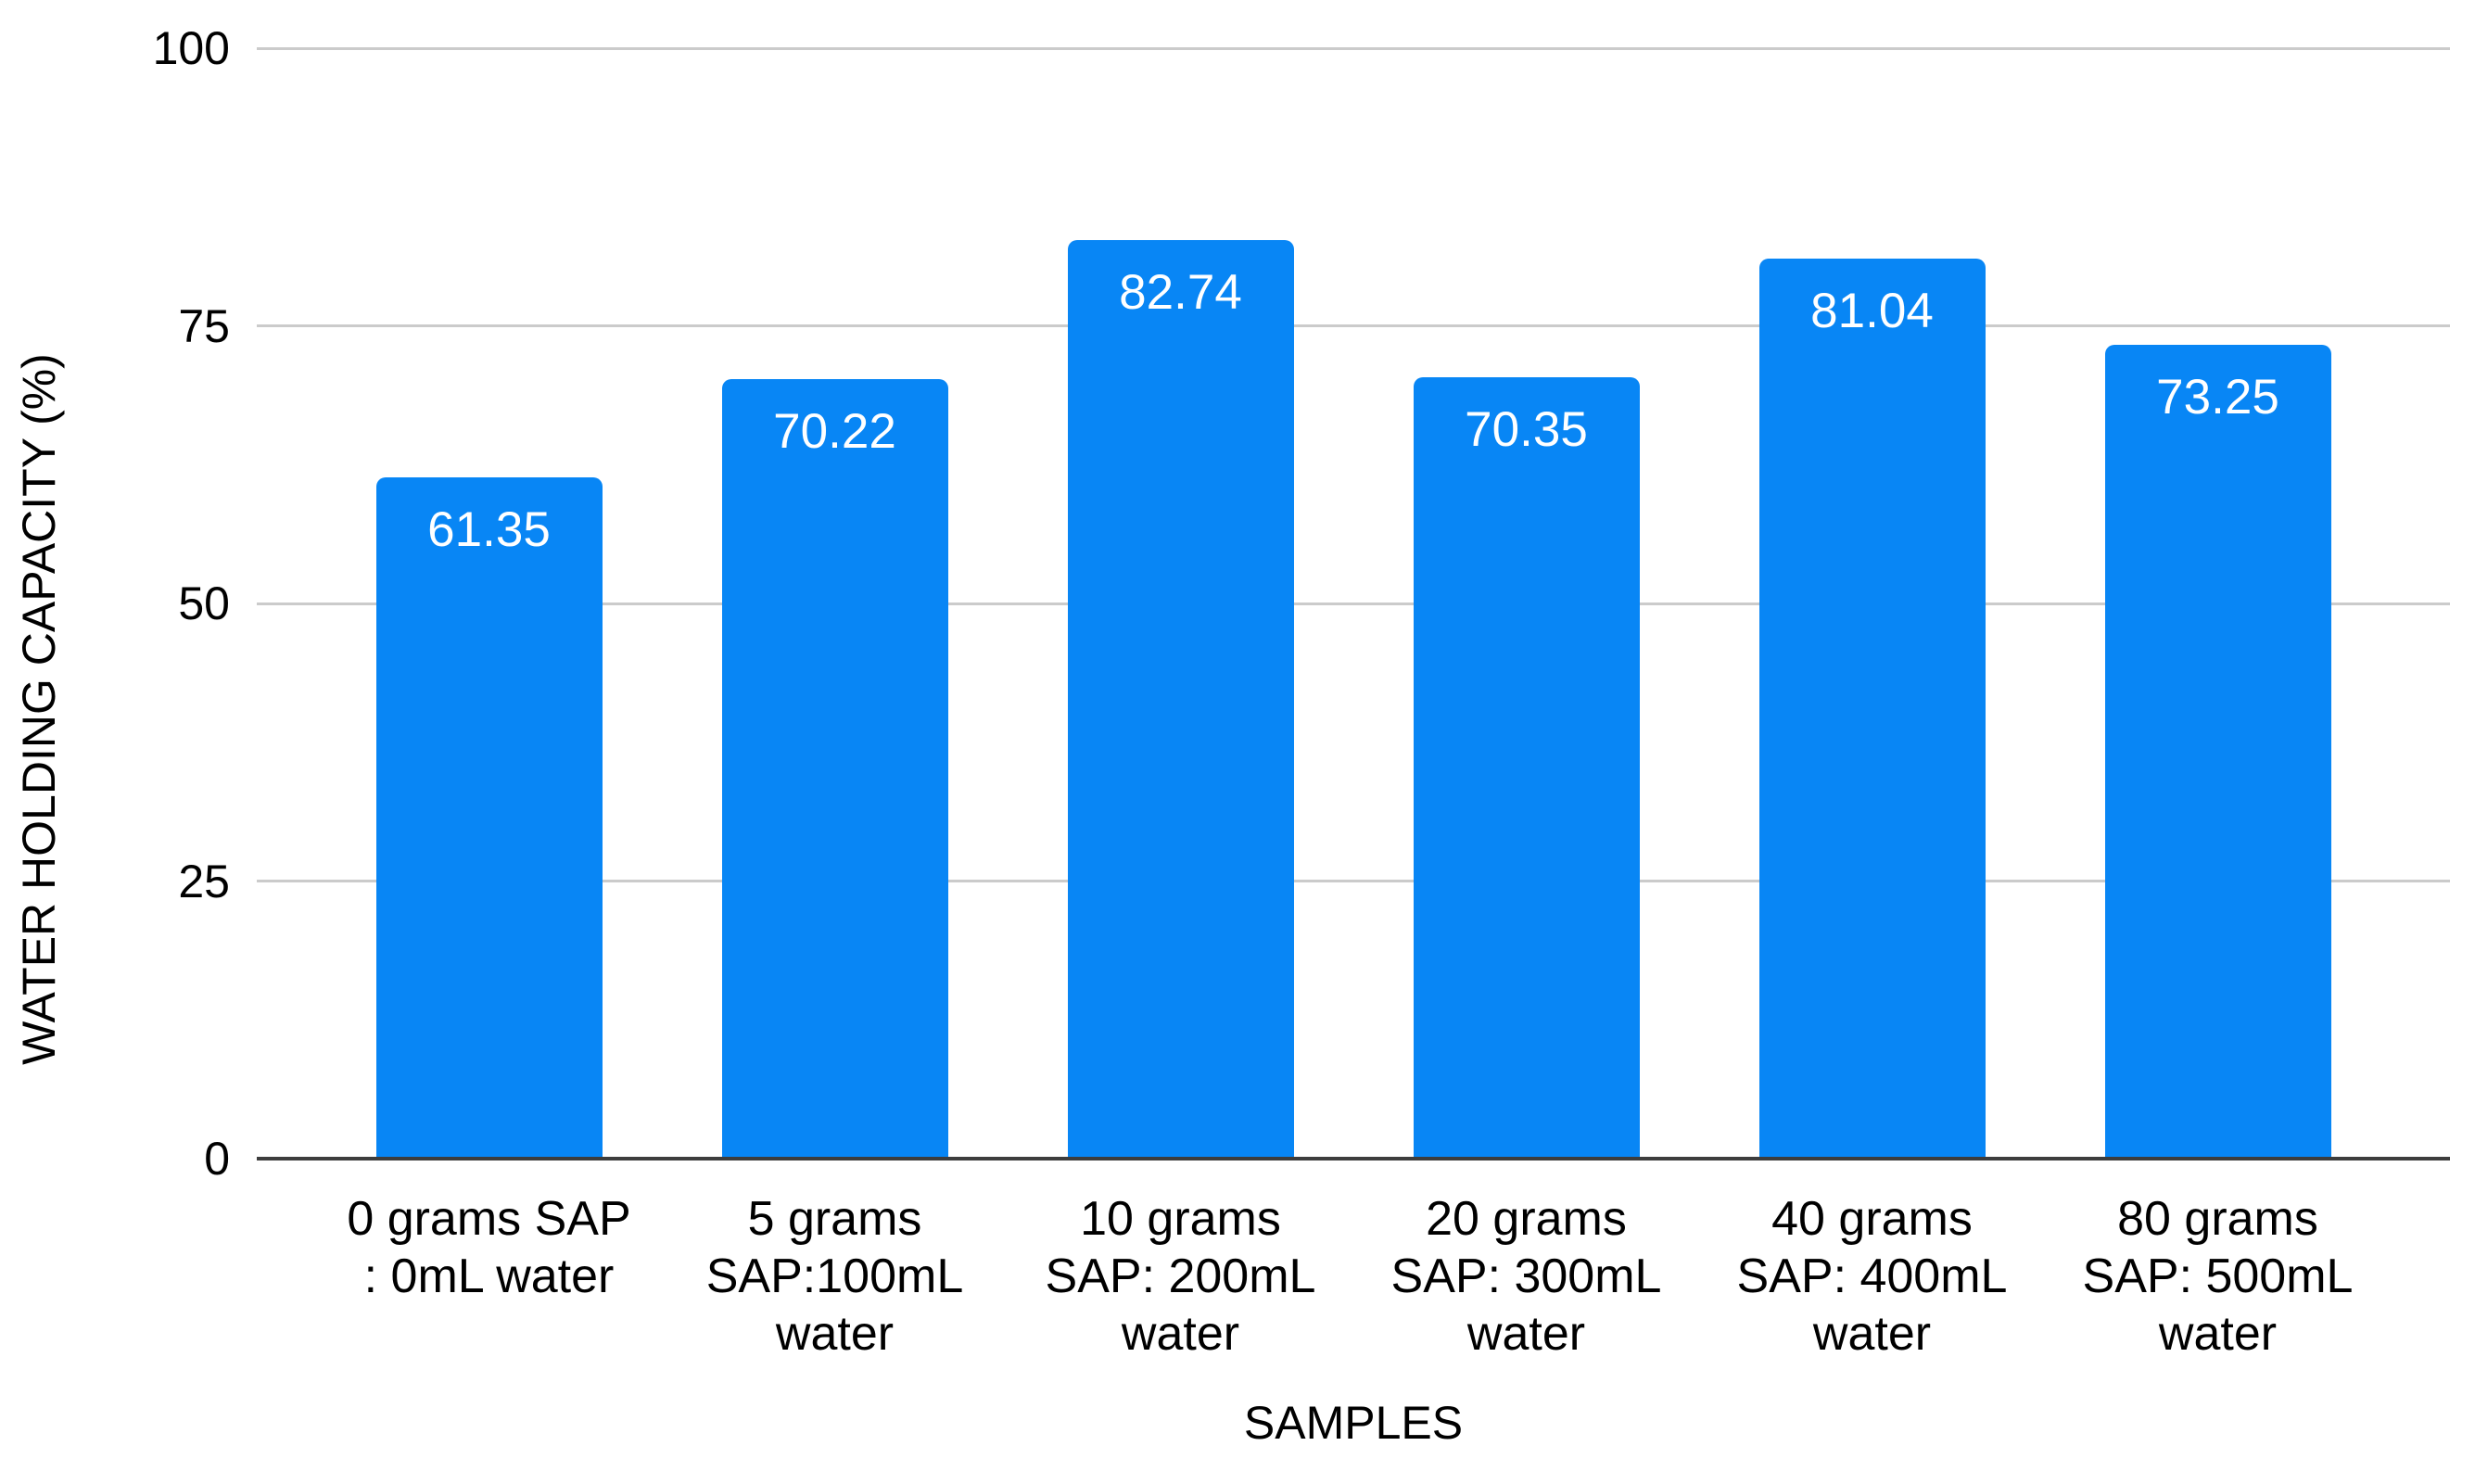 The image size is (2475, 1484). I want to click on x-category-label: 10 grams SAP: 200mL water, so click(1180, 1276).